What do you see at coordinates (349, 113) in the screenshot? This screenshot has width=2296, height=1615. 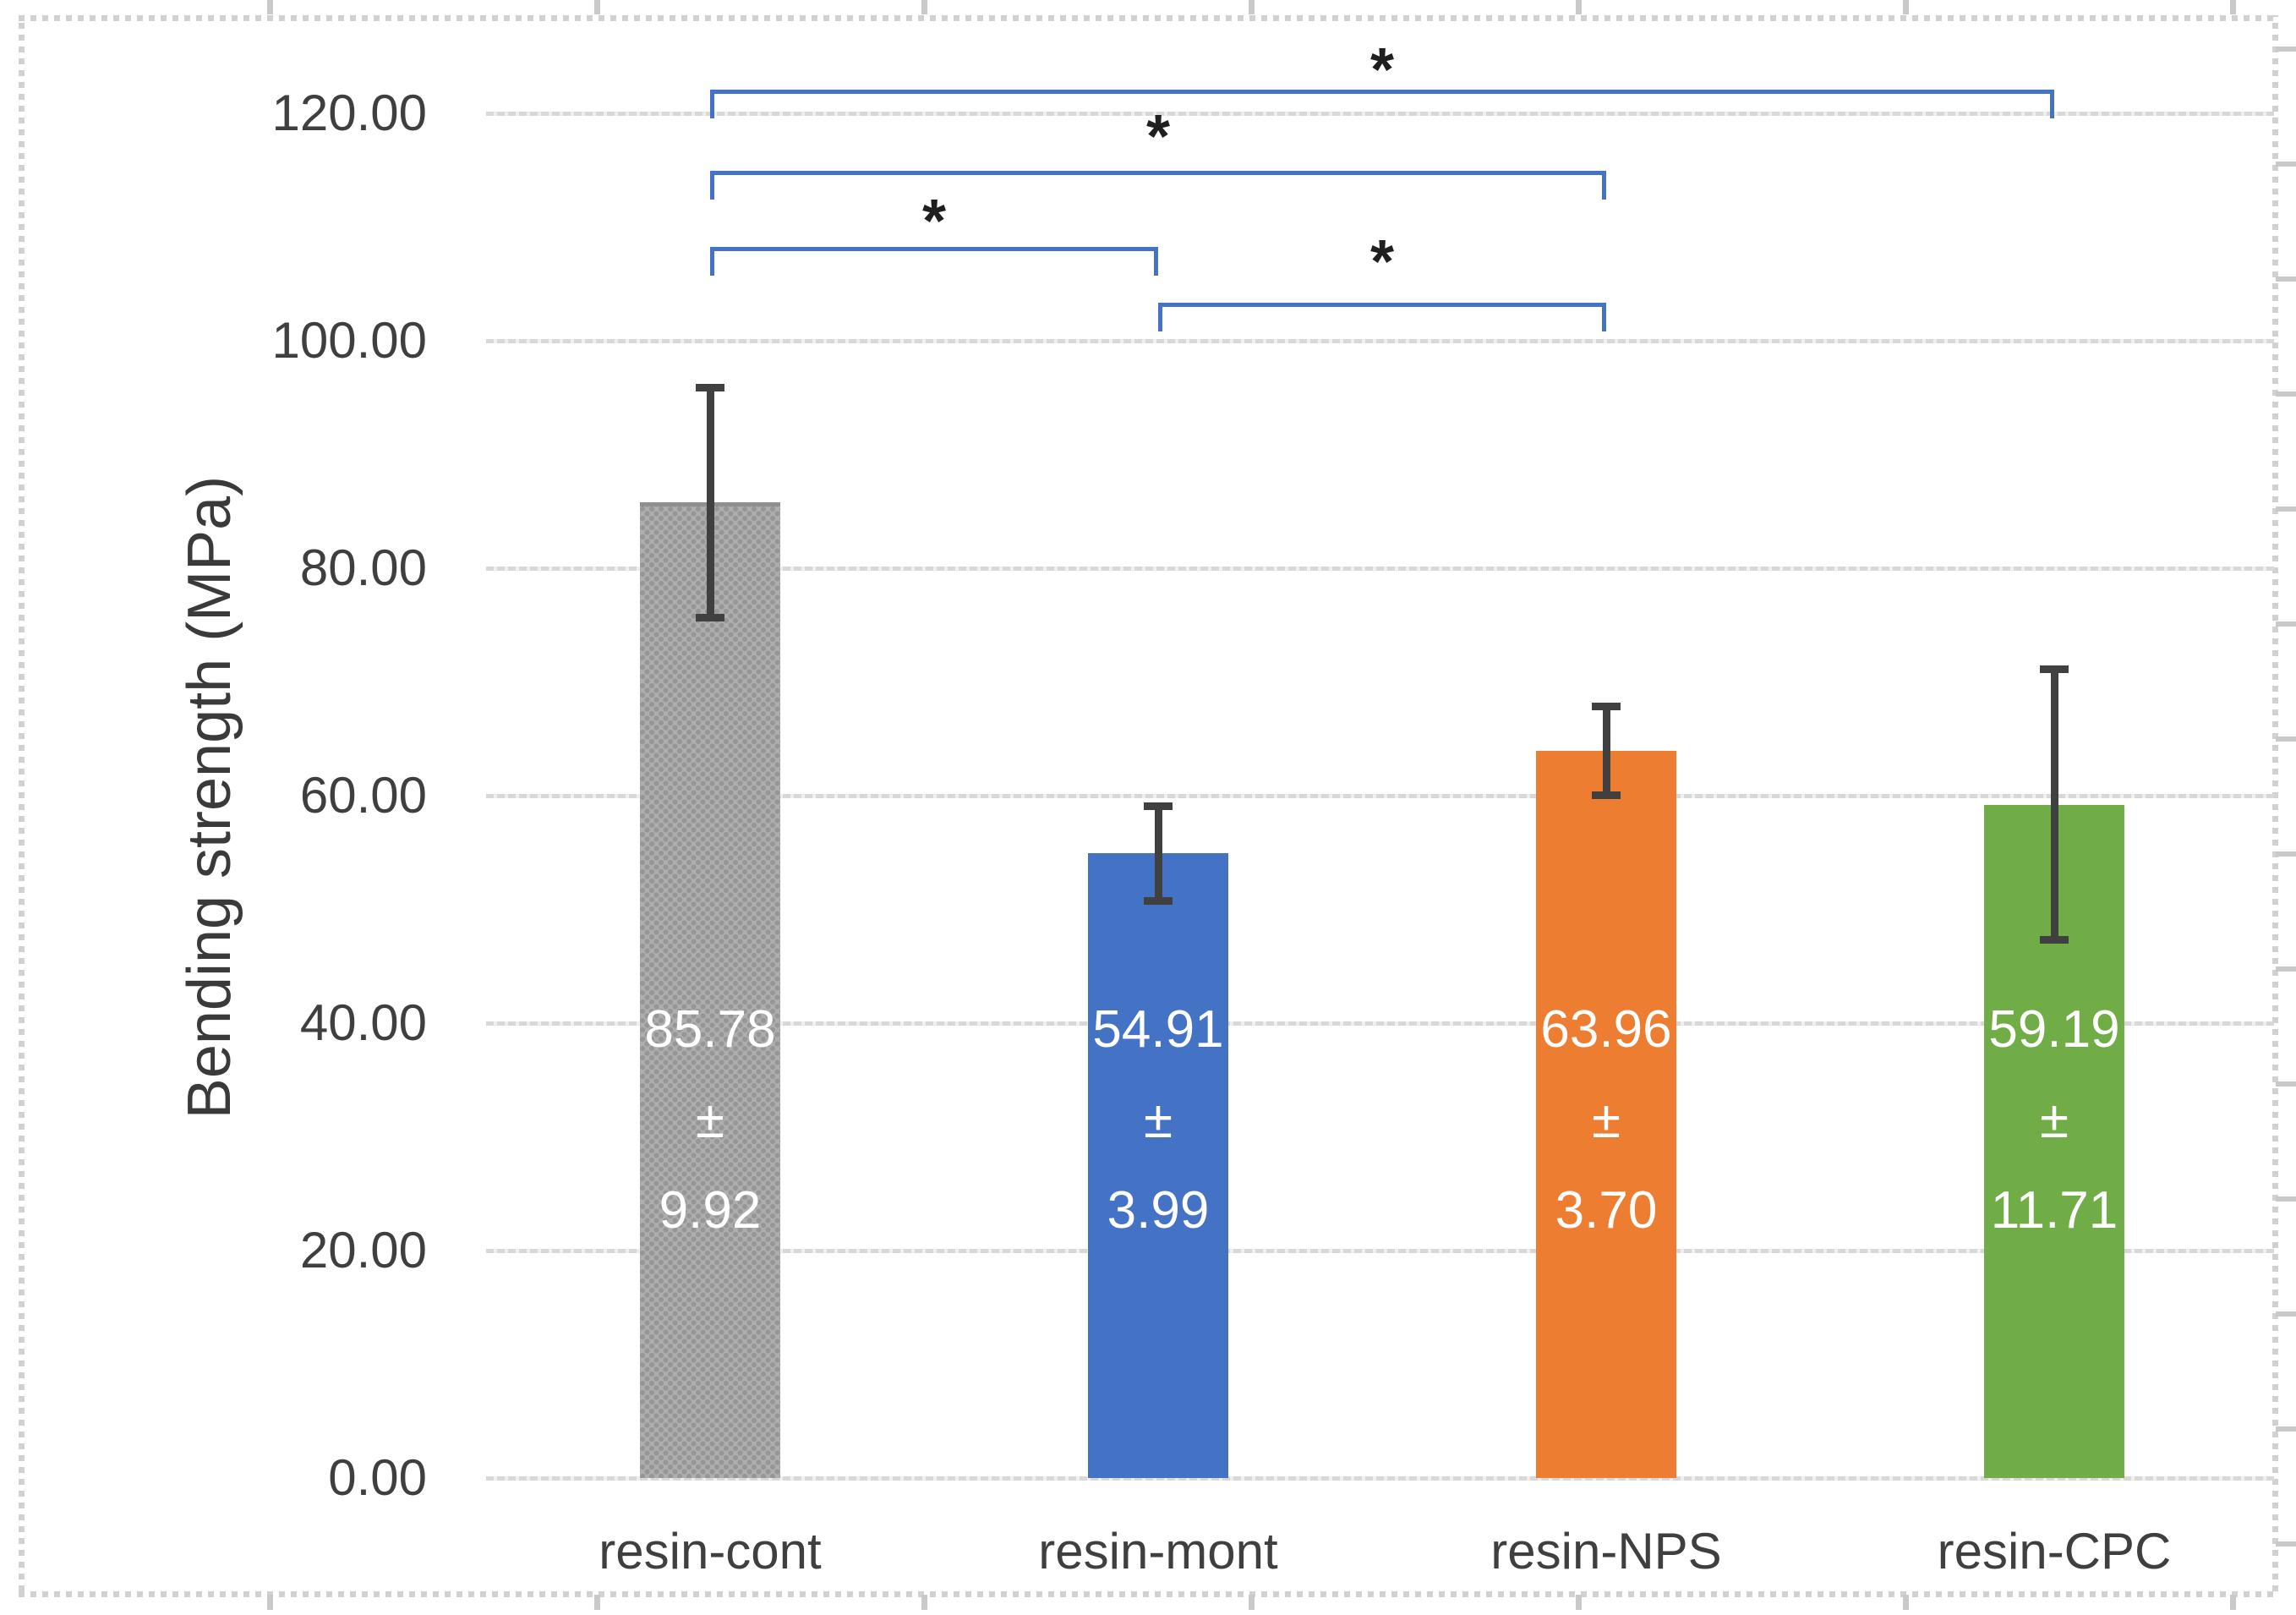 I see `y-axis-tick-label: 120.00` at bounding box center [349, 113].